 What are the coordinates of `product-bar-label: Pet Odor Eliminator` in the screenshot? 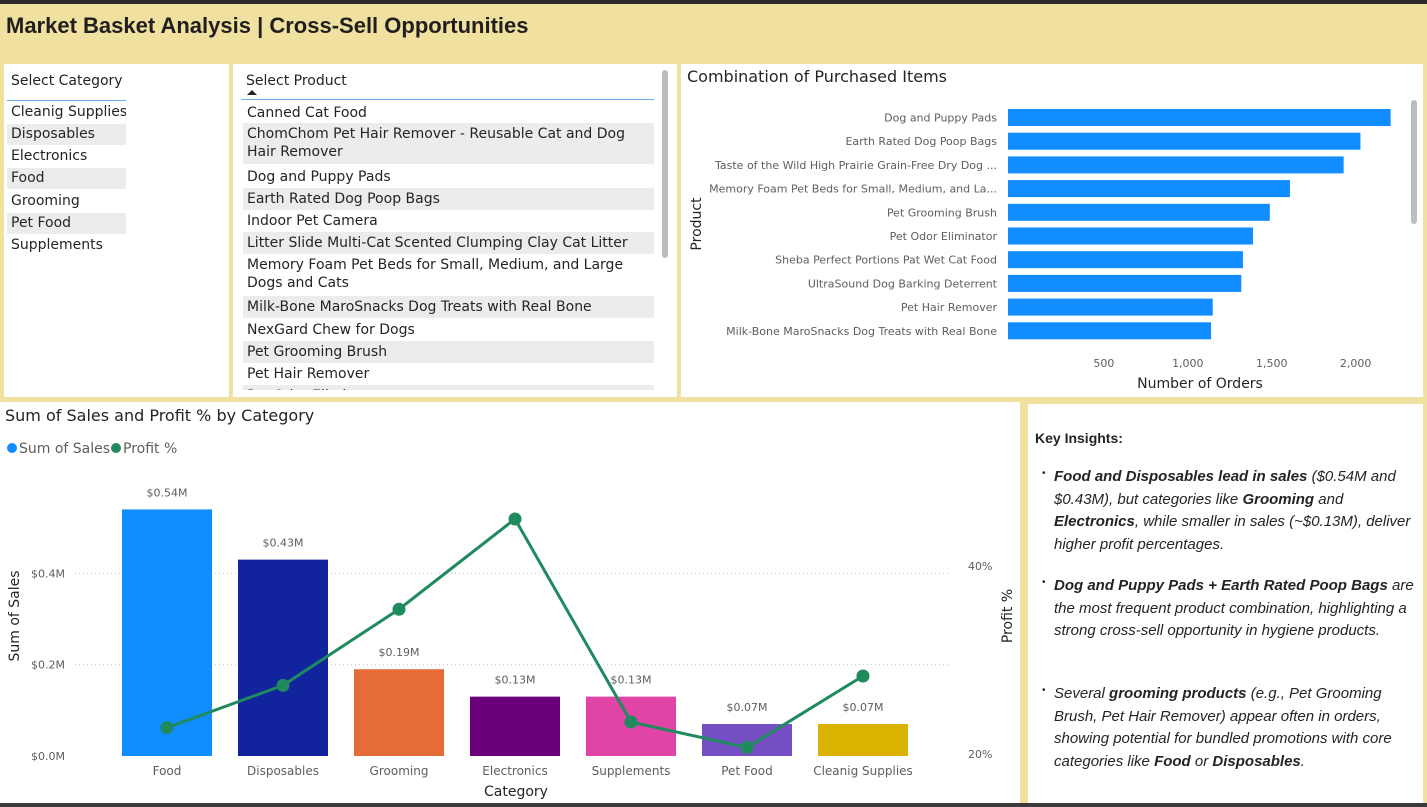 It's located at (944, 236).